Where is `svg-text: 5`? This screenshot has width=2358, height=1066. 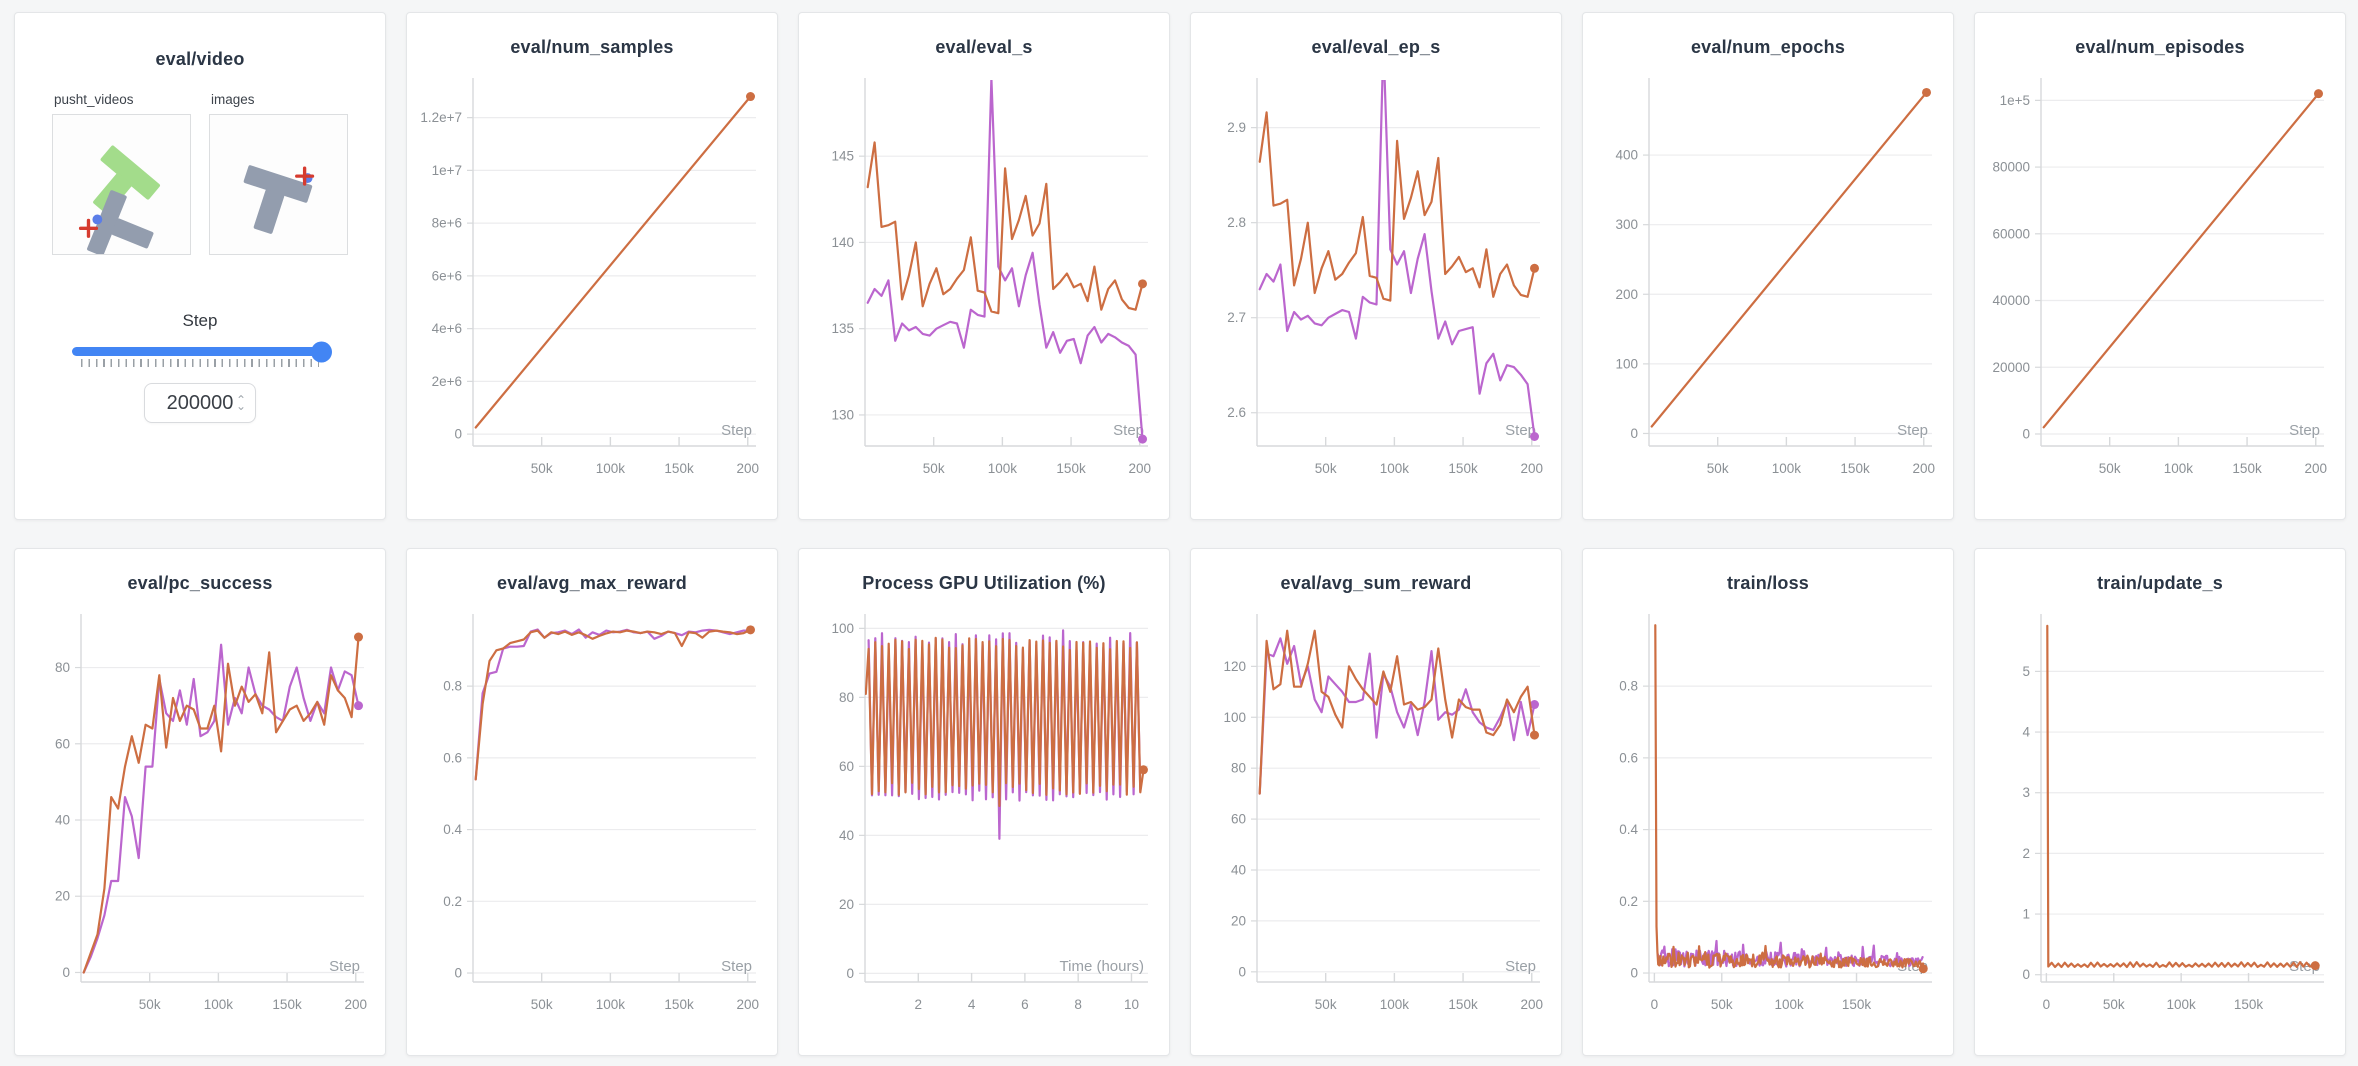 svg-text: 5 is located at coordinates (2026, 671).